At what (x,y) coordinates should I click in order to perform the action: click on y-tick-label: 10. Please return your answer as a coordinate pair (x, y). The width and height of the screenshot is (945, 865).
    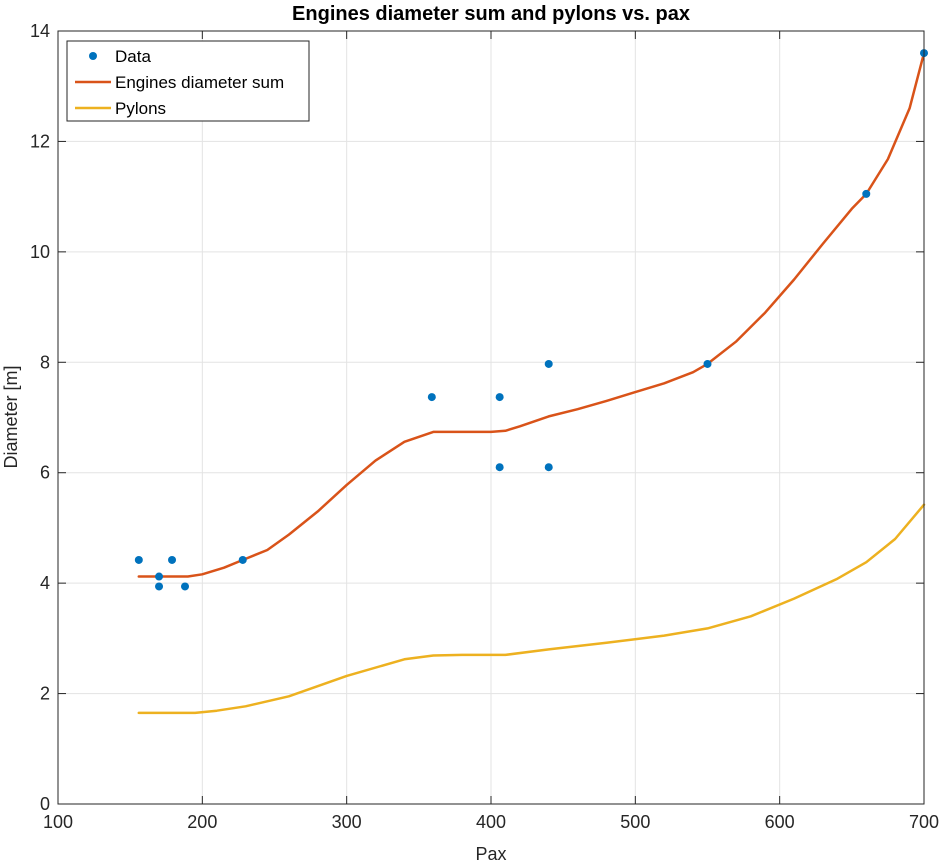
    Looking at the image, I should click on (40, 252).